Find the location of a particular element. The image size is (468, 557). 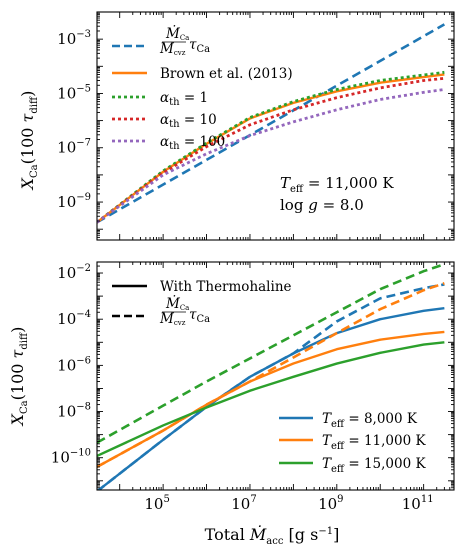

x-axis-label: Total Ṁacc [g s−1] is located at coordinates (272, 535).